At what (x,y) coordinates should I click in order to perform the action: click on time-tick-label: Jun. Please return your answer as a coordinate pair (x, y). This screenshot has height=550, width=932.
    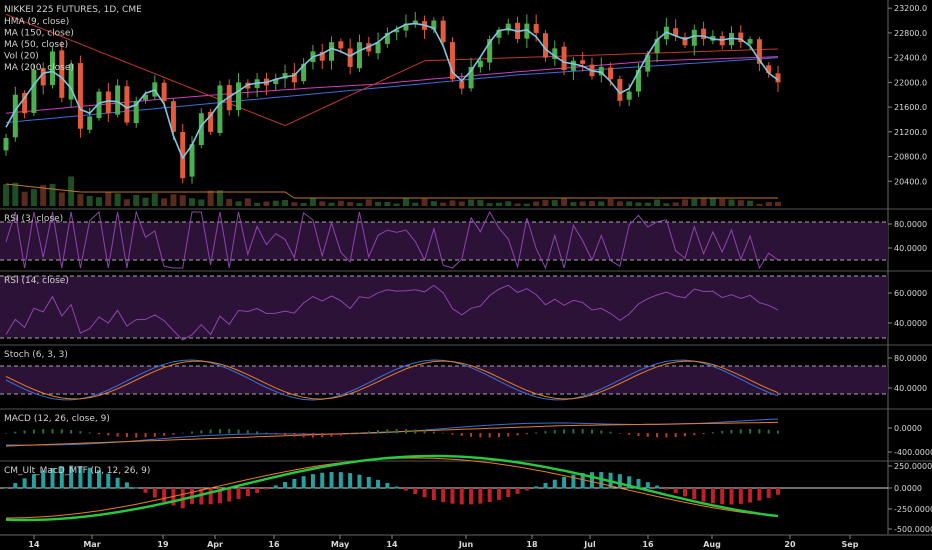
    Looking at the image, I should click on (466, 544).